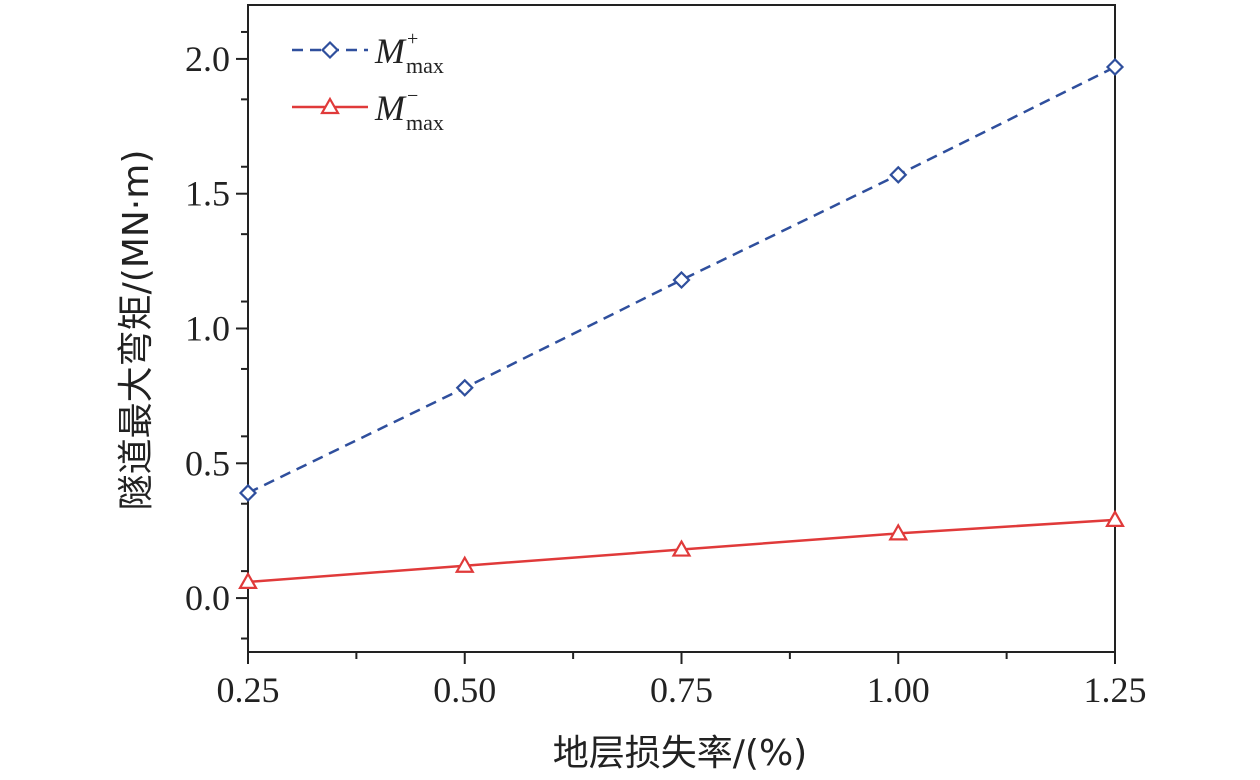  Describe the element at coordinates (898, 690) in the screenshot. I see `x-tick-label: 1.00` at that location.